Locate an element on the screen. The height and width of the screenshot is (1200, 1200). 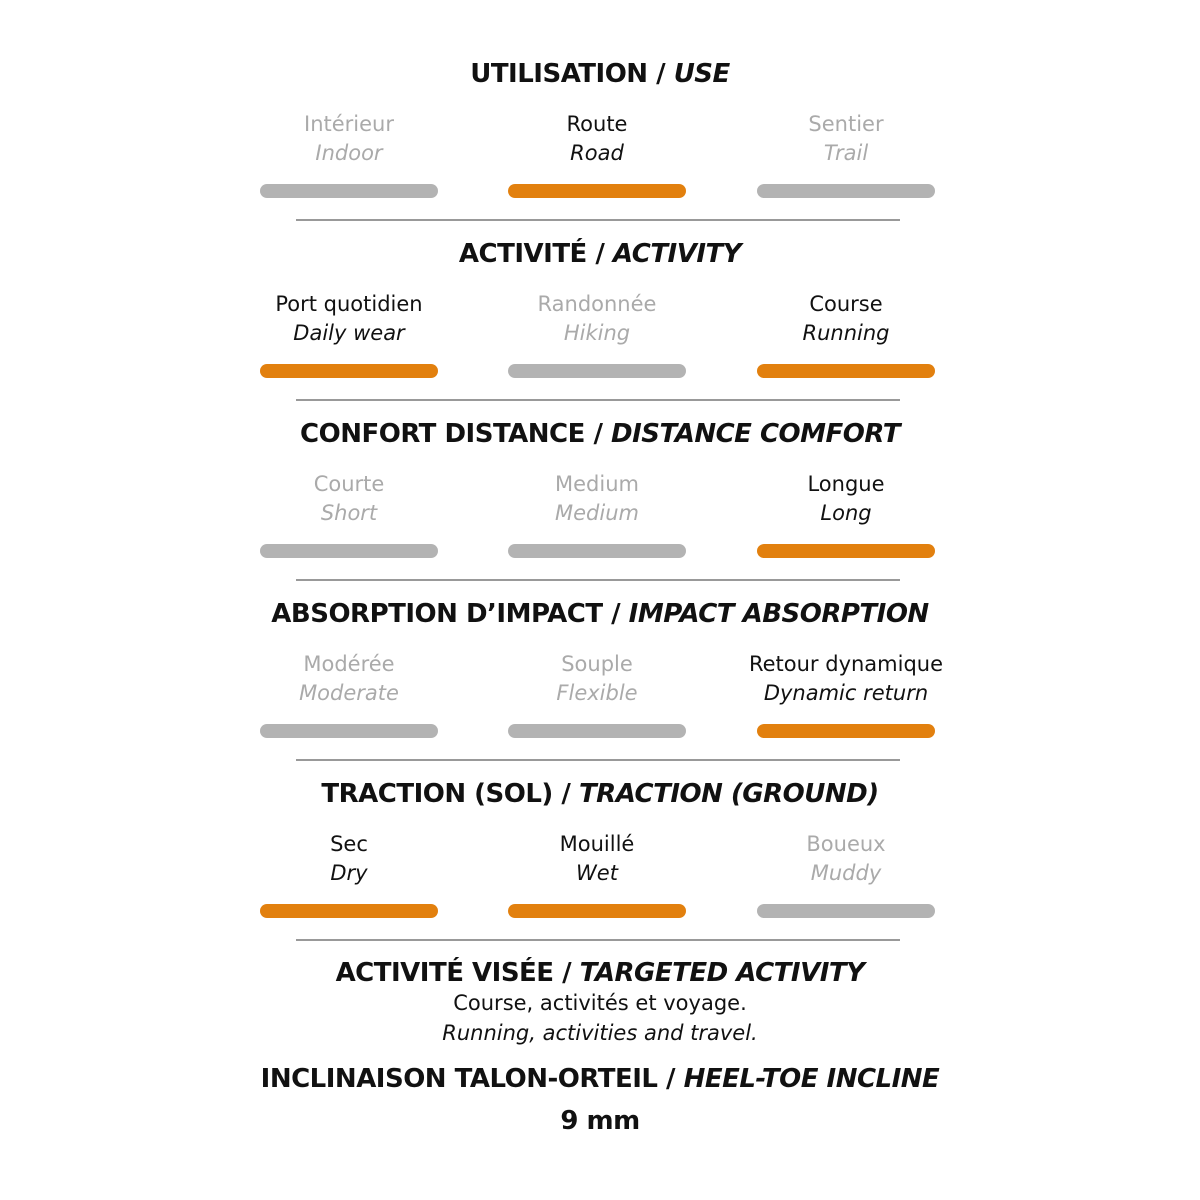
option-label: Modérée Moderate is located at coordinates (349, 679).